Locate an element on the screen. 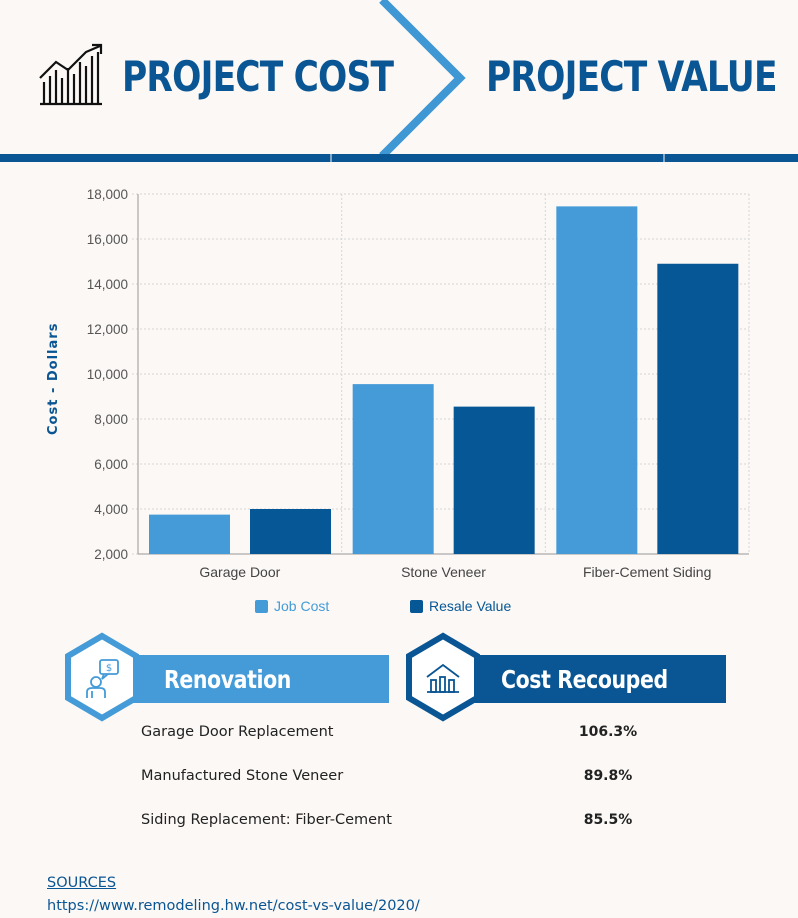 The image size is (798, 918). y-tick-label: 8,000 is located at coordinates (111, 419).